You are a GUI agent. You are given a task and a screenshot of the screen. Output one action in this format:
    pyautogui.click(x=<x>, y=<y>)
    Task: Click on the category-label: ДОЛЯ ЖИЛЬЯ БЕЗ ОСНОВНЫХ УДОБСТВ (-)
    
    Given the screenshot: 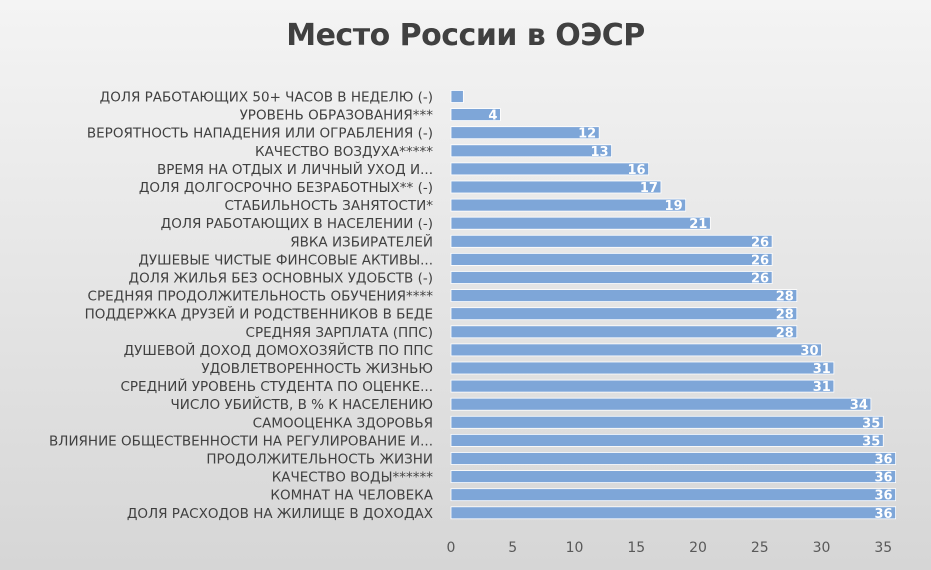 What is the action you would take?
    pyautogui.click(x=281, y=279)
    